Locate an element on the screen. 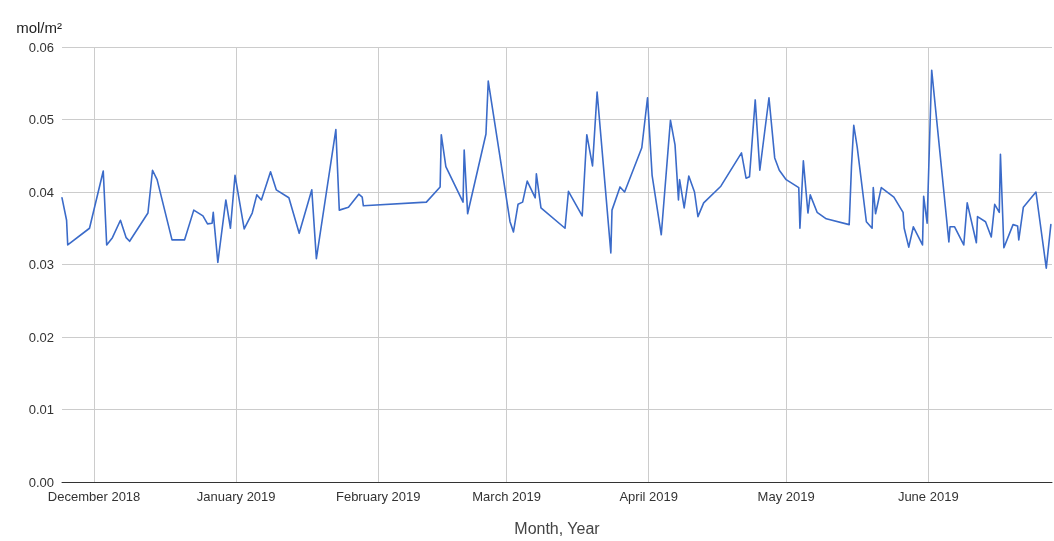 The image size is (1054, 541). x-axis-title: Month, Year is located at coordinates (557, 528).